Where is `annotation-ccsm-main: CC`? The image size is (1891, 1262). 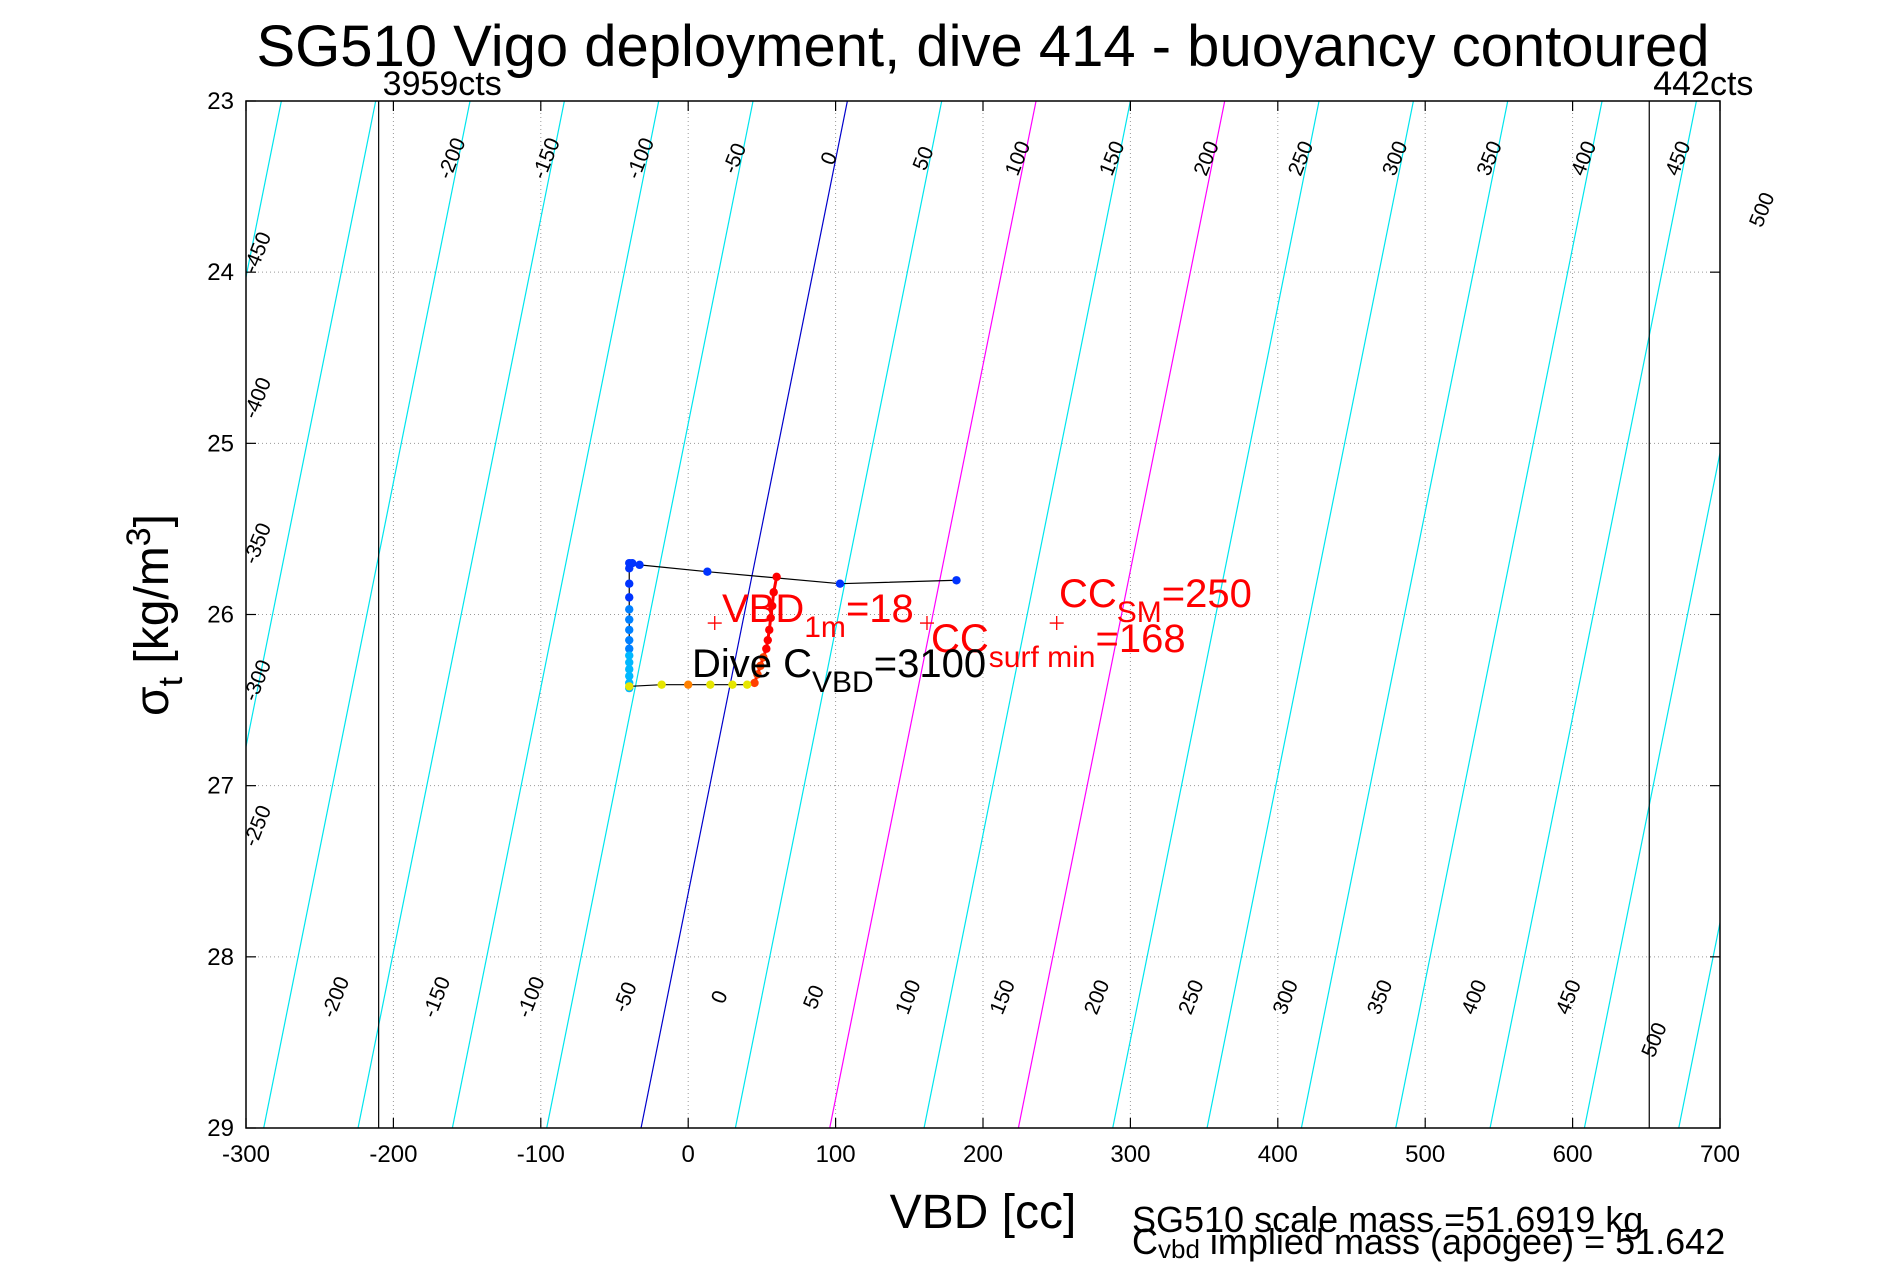 annotation-ccsm-main: CC is located at coordinates (1088, 594).